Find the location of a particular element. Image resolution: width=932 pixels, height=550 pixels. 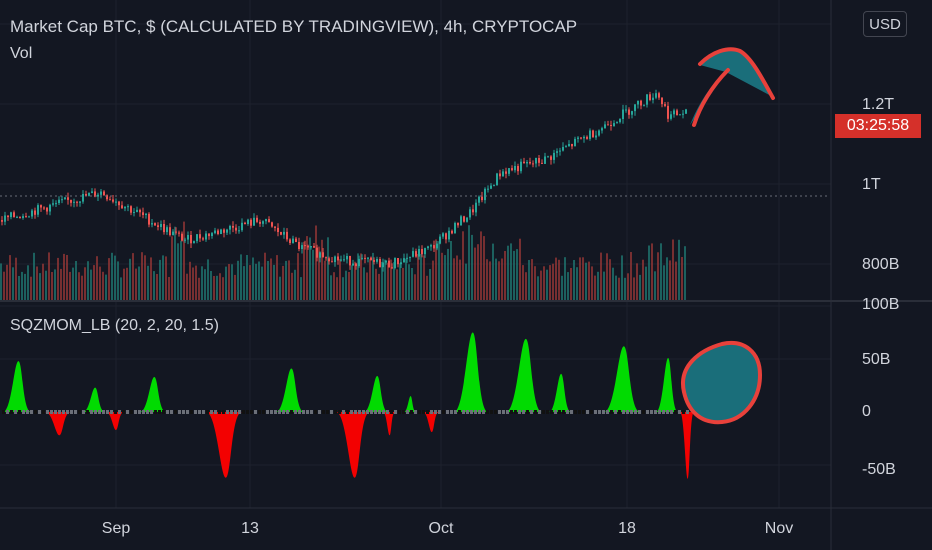

currency-button: USD is located at coordinates (885, 24).